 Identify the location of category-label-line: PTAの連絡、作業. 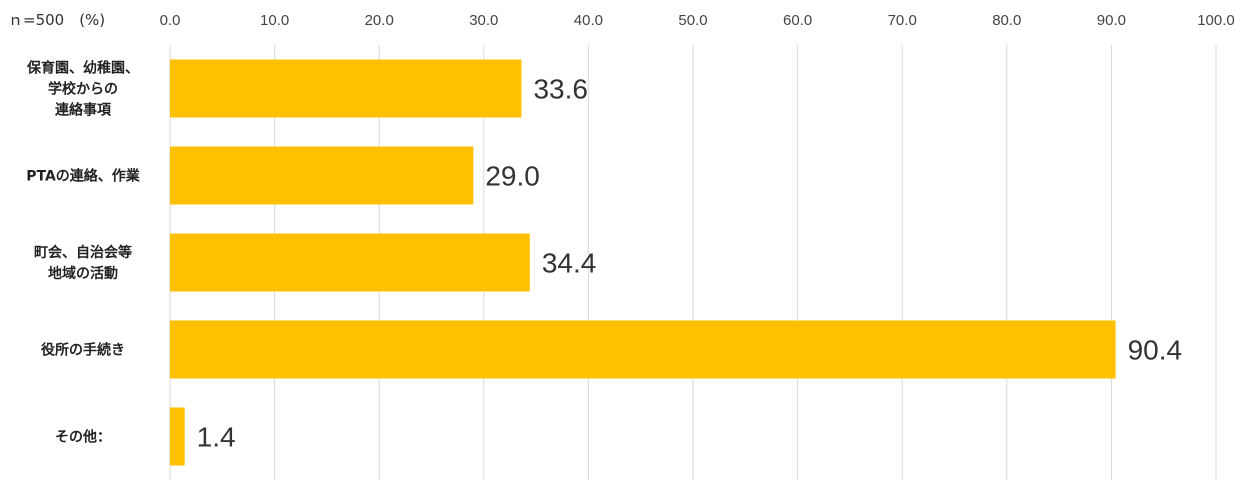
(83, 176).